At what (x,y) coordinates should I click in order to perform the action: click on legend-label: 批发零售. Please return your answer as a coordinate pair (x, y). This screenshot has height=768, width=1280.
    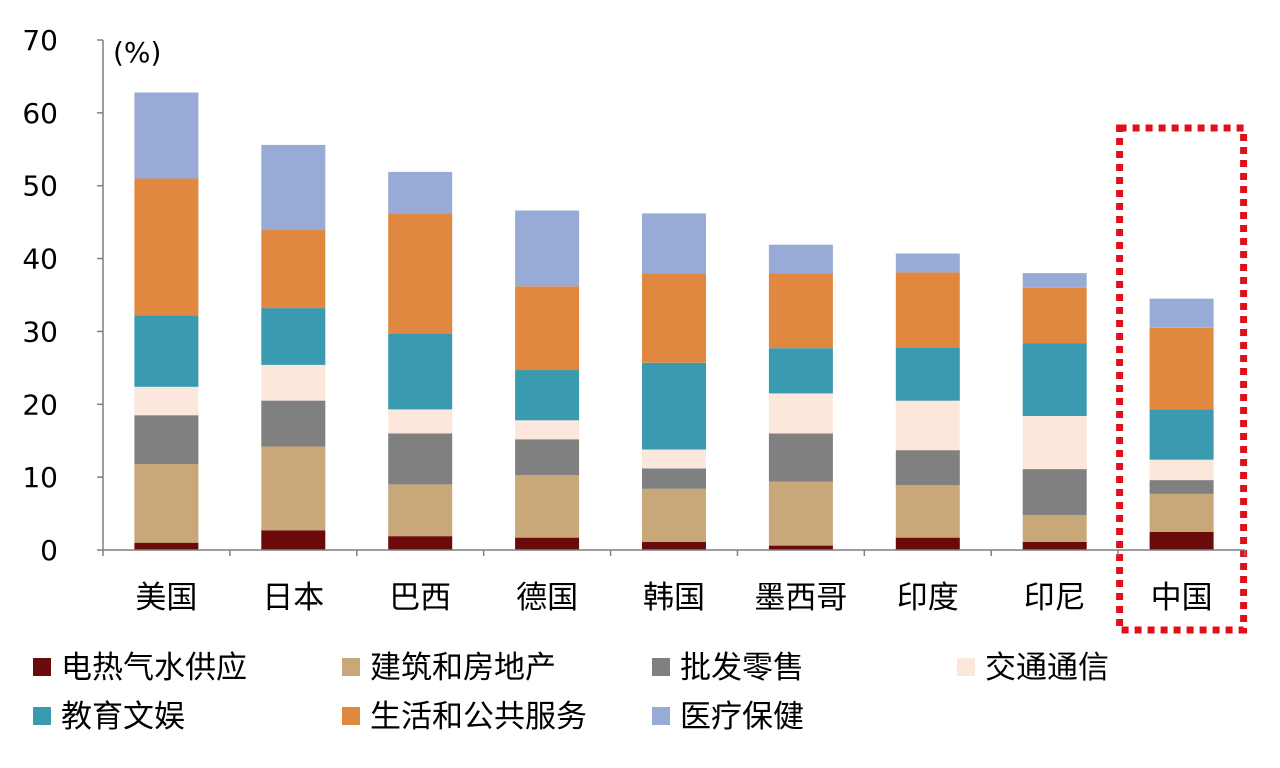
    Looking at the image, I should click on (742, 668).